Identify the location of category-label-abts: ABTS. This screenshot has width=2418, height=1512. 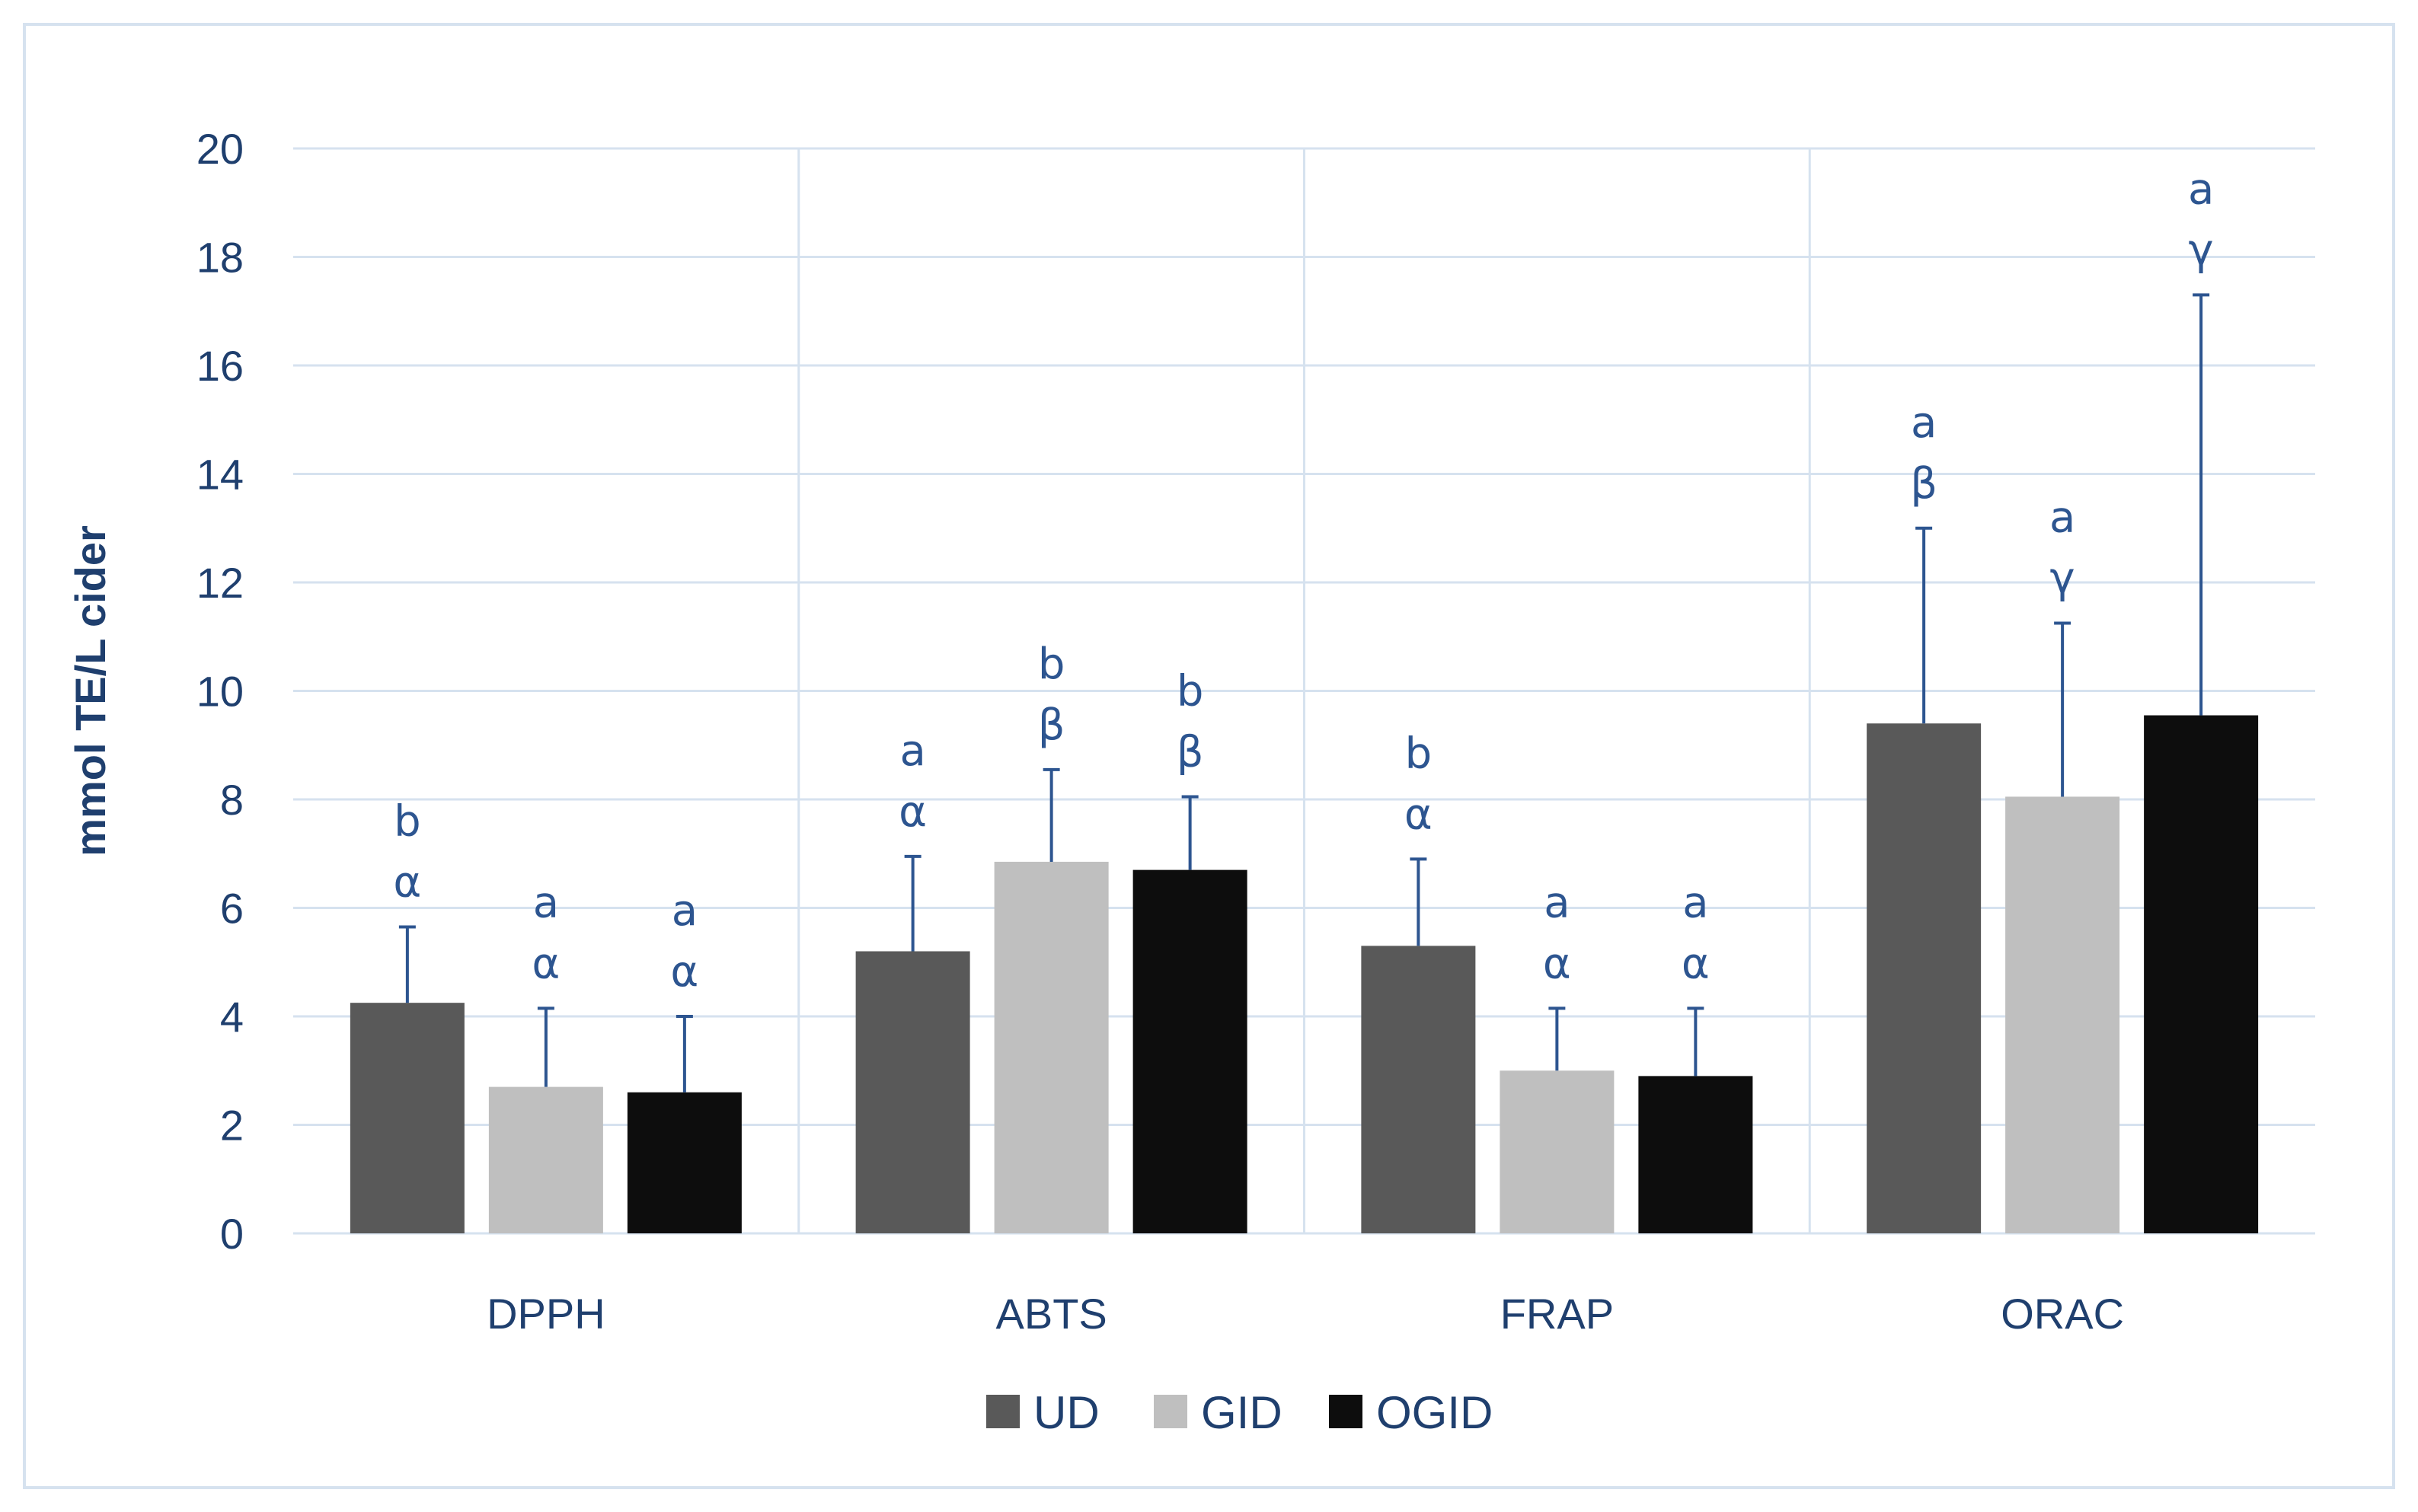
(1051, 1314).